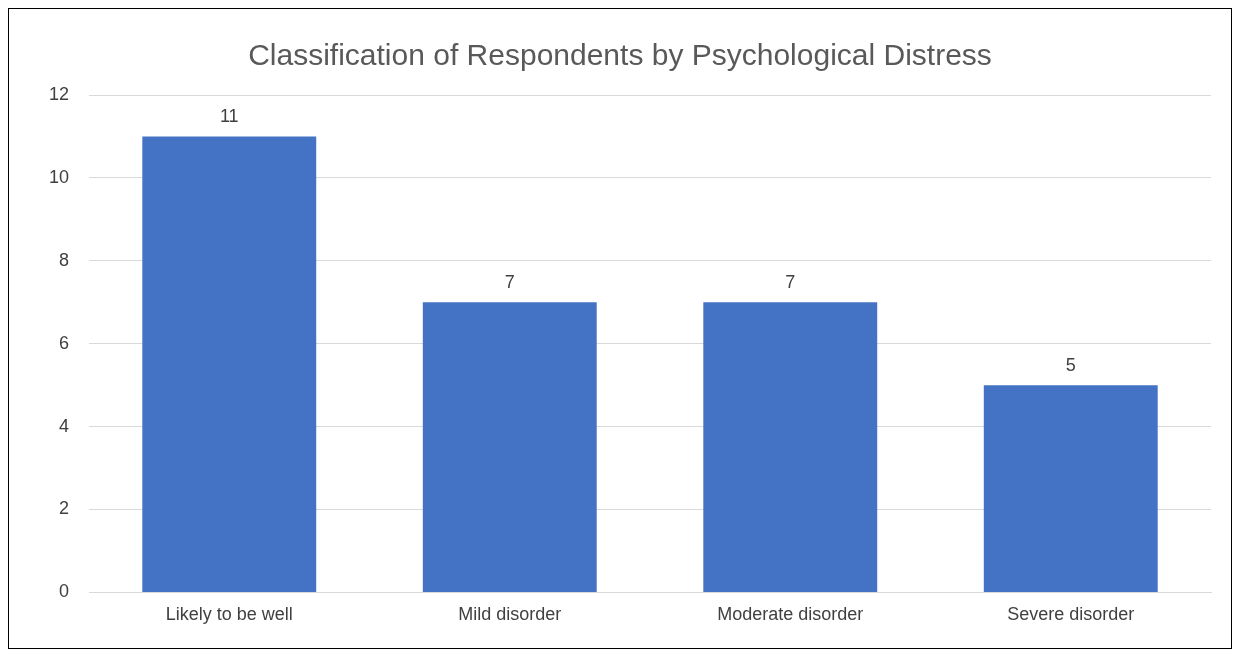 This screenshot has height=657, width=1240. What do you see at coordinates (59, 93) in the screenshot?
I see `y-tick-label: 12` at bounding box center [59, 93].